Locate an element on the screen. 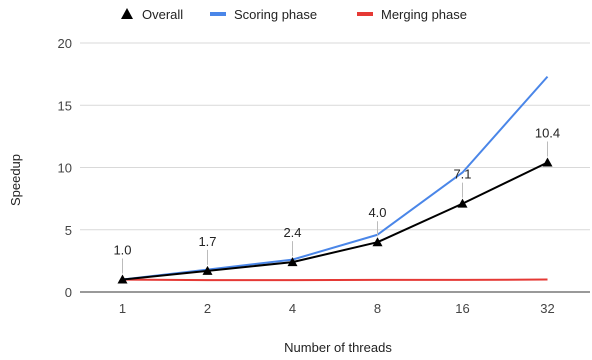 Image resolution: width=592 pixels, height=360 pixels. overall-data-label: 4.0 is located at coordinates (377, 212).